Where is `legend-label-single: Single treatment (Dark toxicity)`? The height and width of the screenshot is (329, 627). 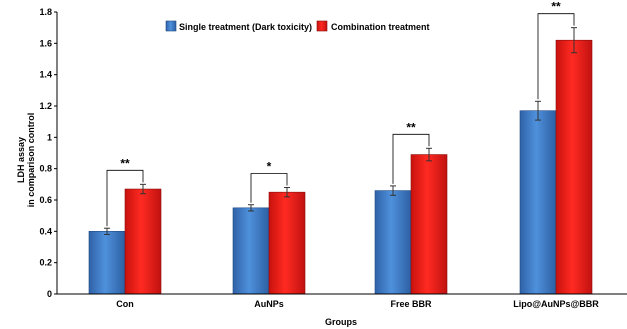 legend-label-single: Single treatment (Dark toxicity) is located at coordinates (245, 27).